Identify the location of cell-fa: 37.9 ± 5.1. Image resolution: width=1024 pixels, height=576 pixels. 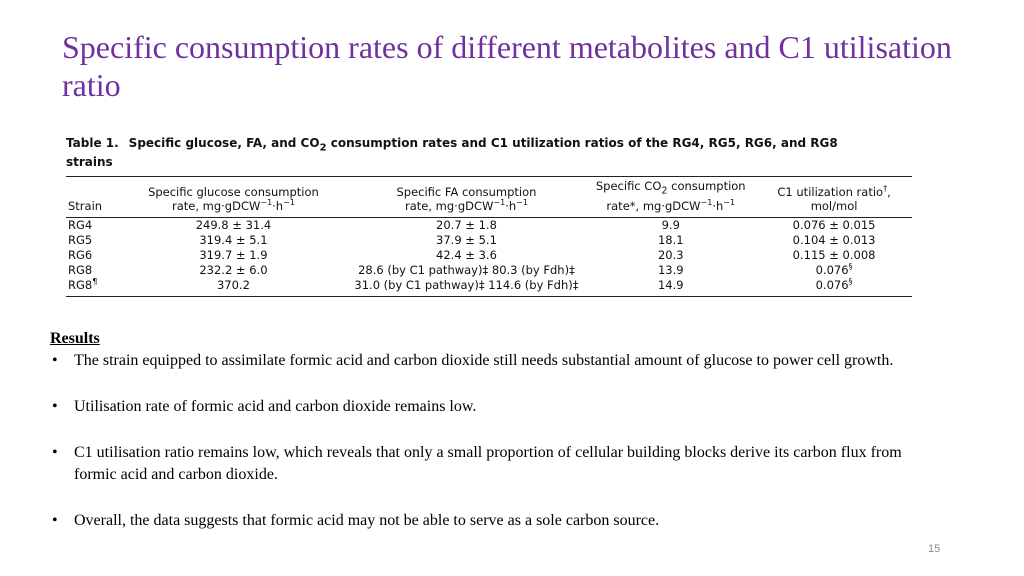
(466, 239).